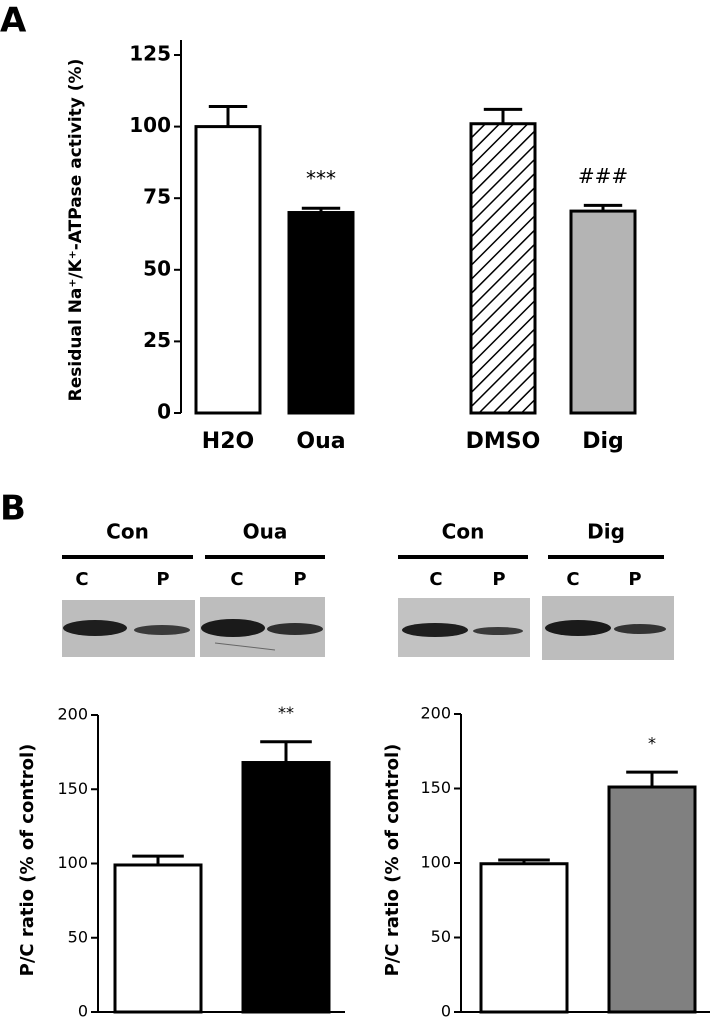 Image resolution: width=714 pixels, height=1020 pixels. I want to click on significance-label: **, so click(286, 712).